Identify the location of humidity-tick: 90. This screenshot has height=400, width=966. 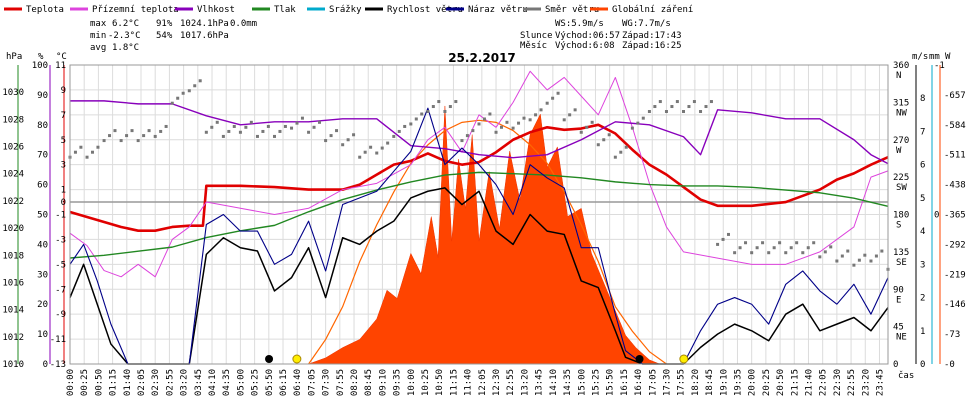
(42, 96).